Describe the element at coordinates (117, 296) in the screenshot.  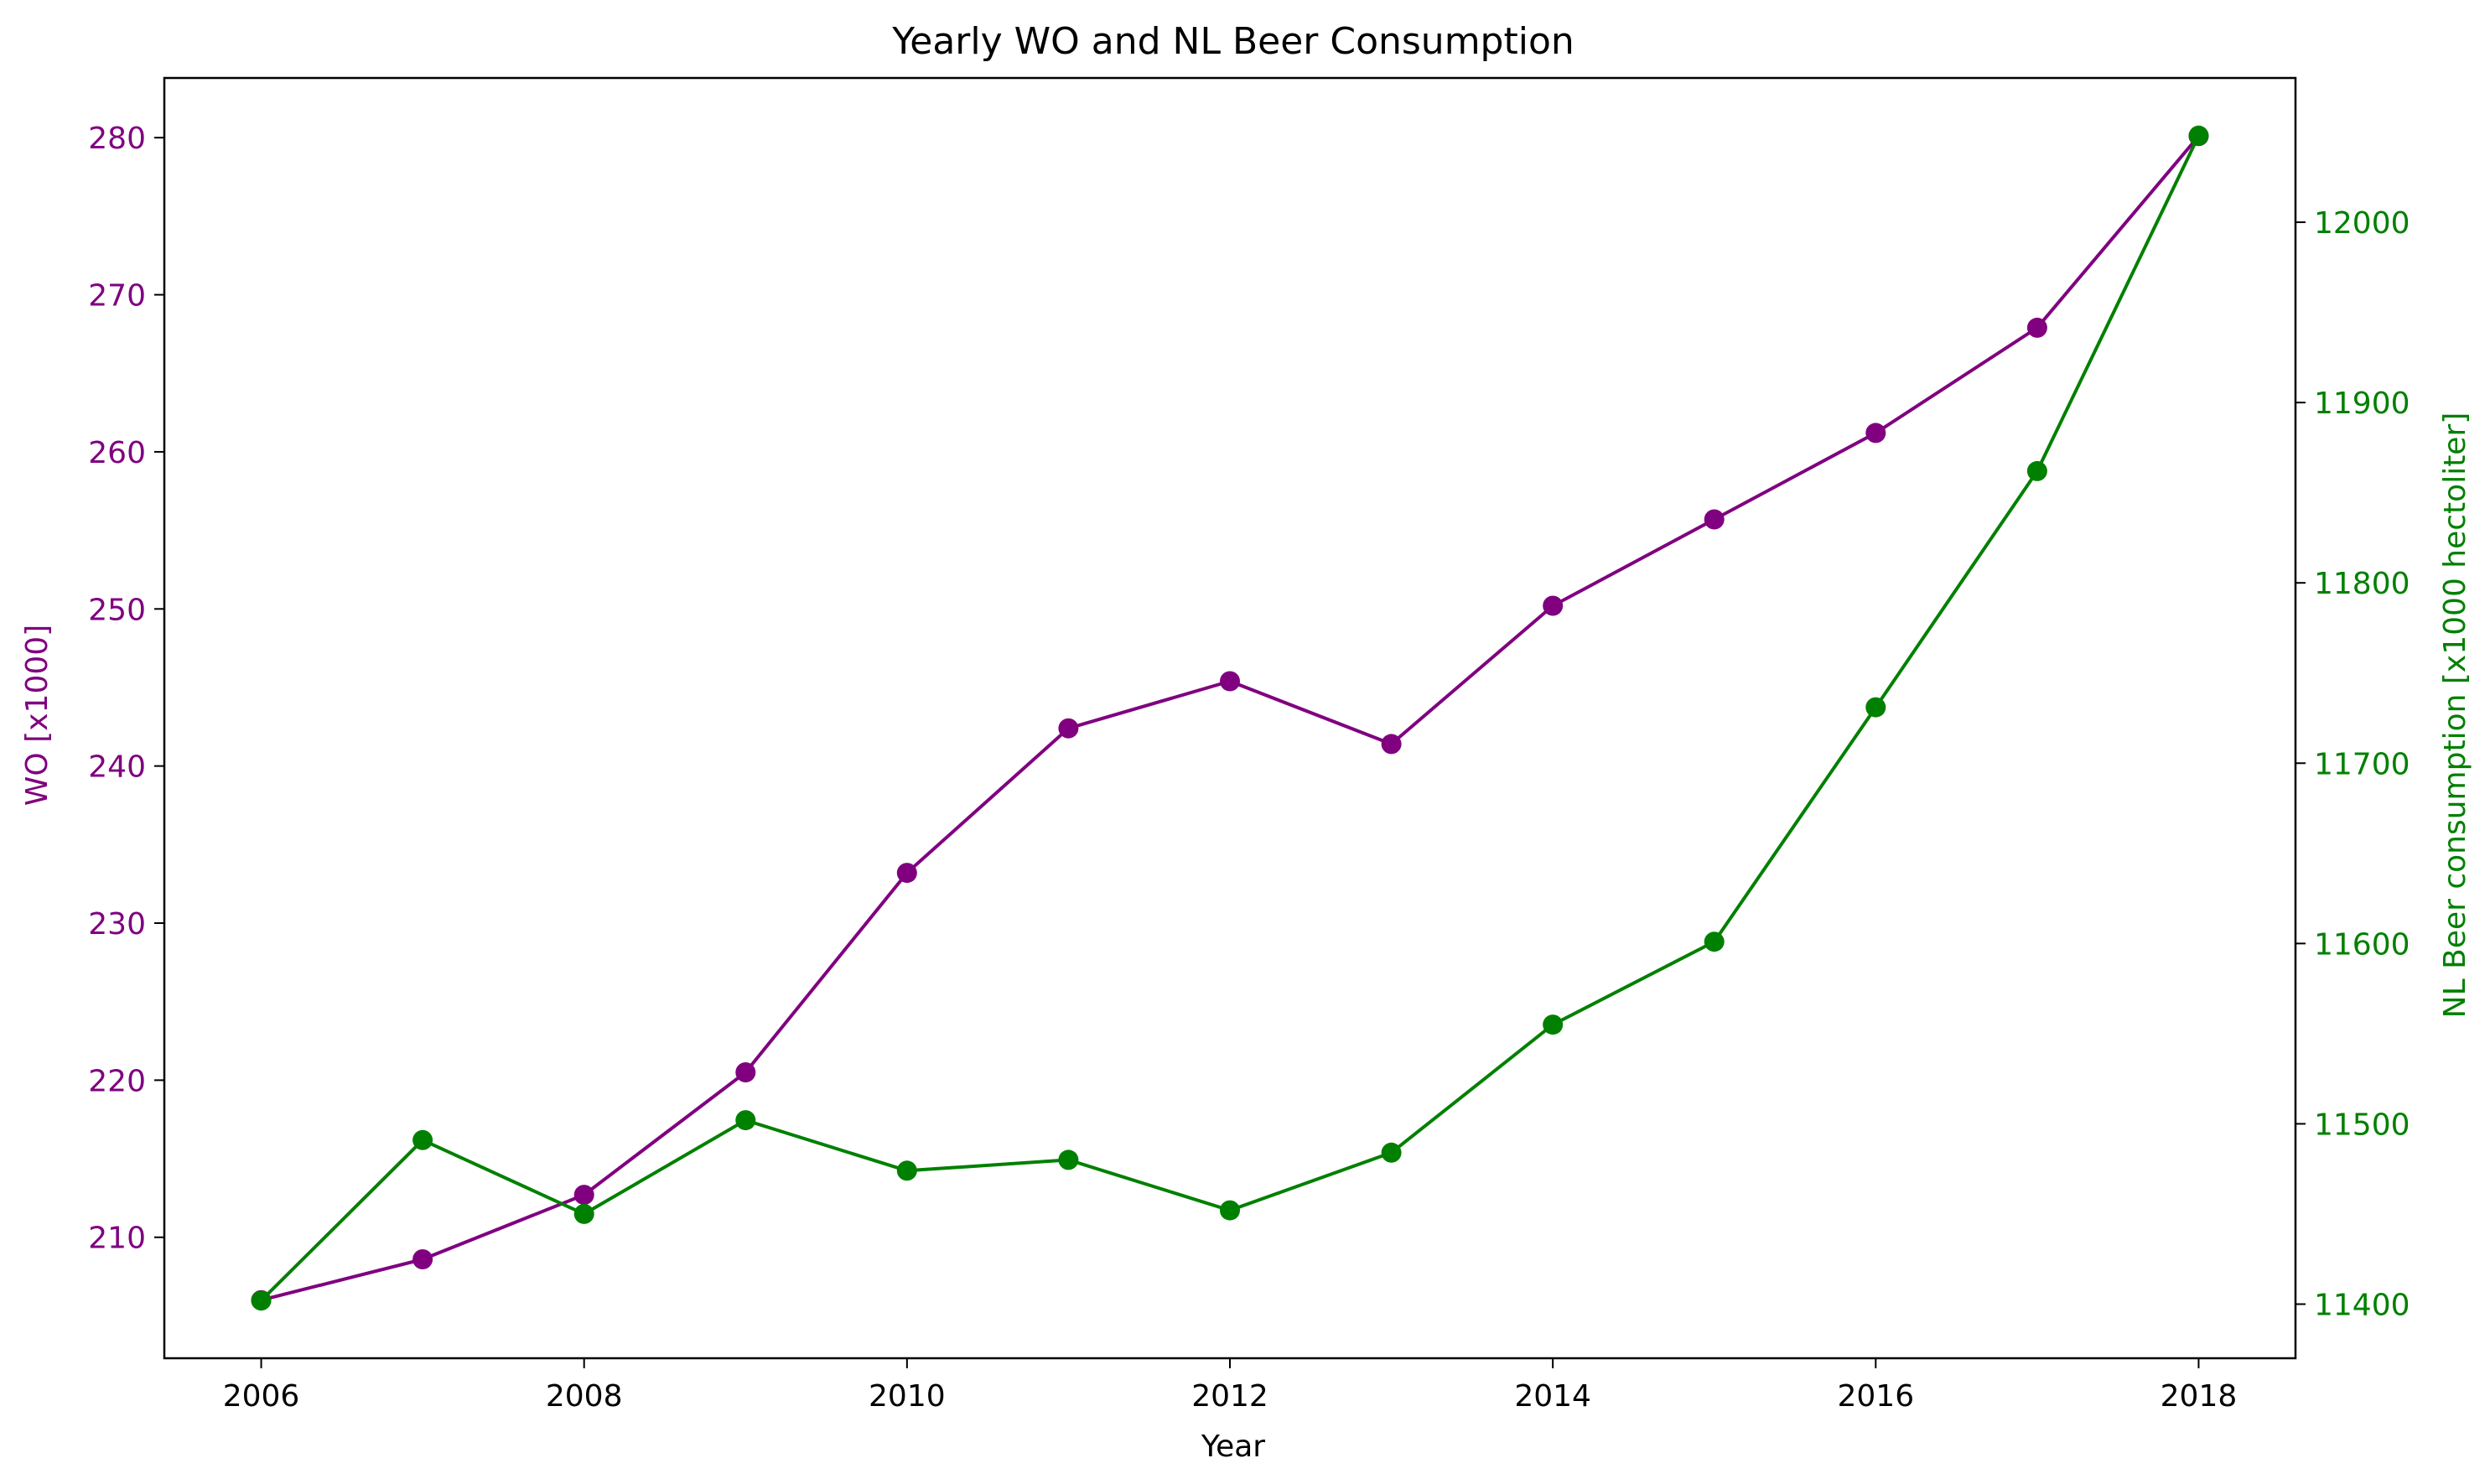
I see `left-y-tick-label: 270` at that location.